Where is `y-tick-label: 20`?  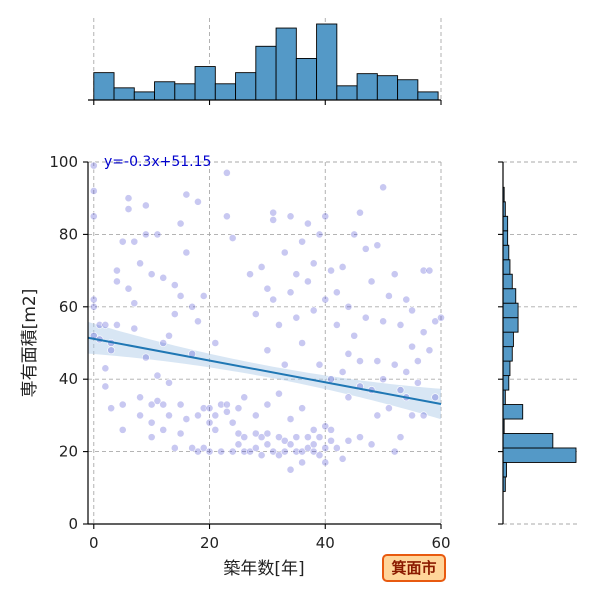 y-tick-label: 20 is located at coordinates (68, 452).